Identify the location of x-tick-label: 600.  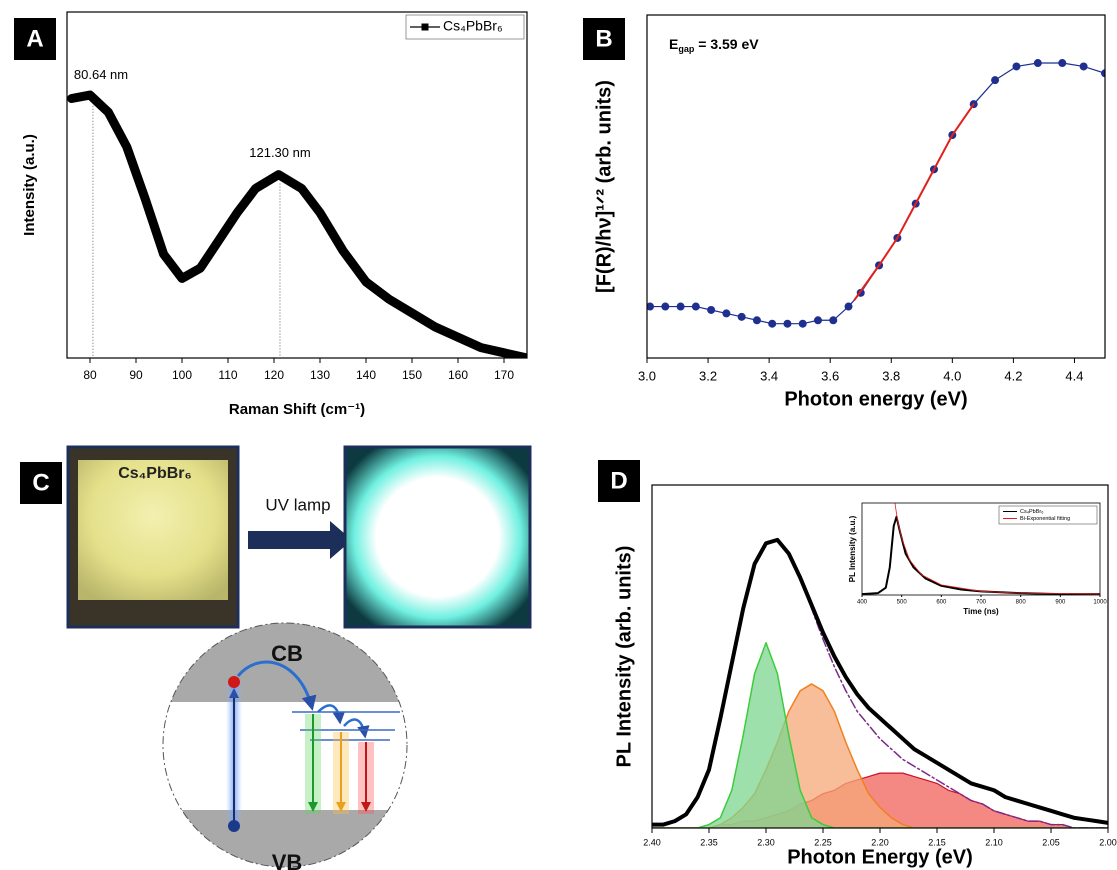
(941, 603).